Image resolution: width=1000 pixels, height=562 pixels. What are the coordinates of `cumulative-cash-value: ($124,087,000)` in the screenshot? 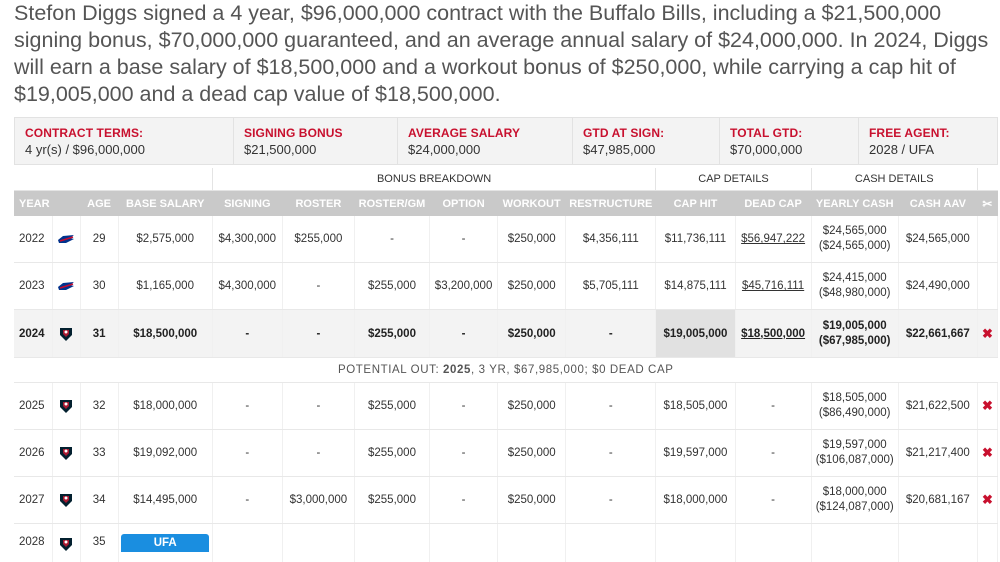 It's located at (855, 507).